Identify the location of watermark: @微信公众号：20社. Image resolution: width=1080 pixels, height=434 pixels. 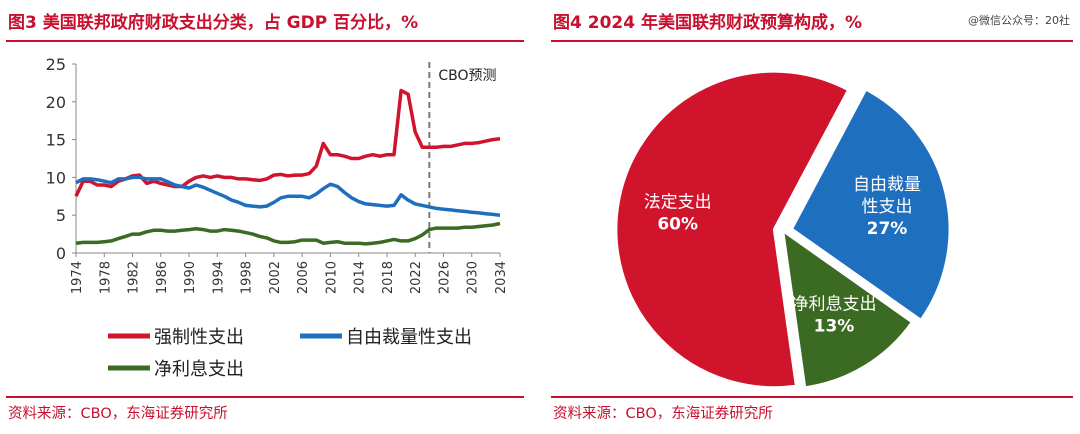
(1019, 20).